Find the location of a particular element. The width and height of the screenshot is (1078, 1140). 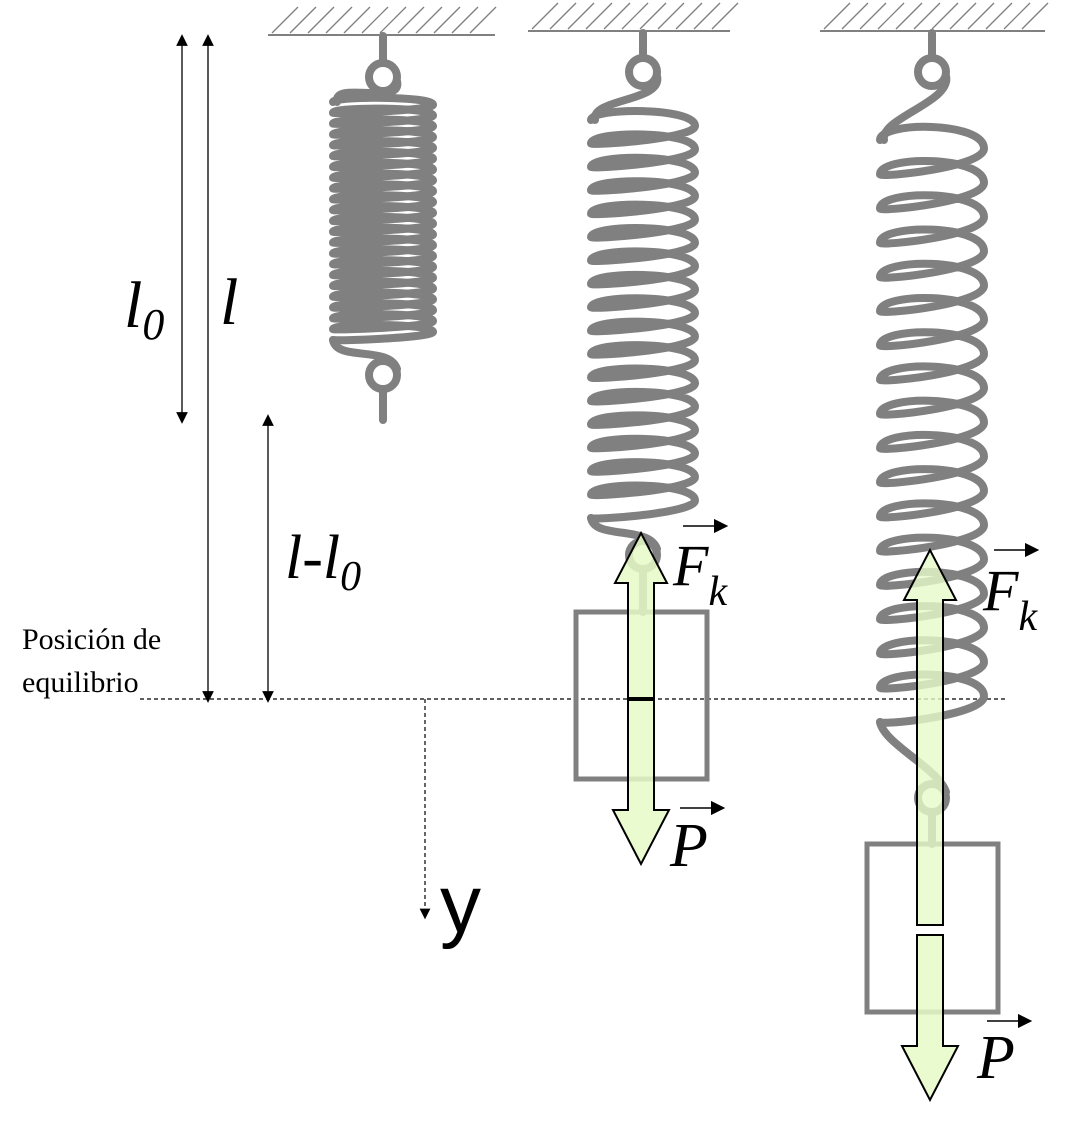

top-eye is located at coordinates (932, 72).